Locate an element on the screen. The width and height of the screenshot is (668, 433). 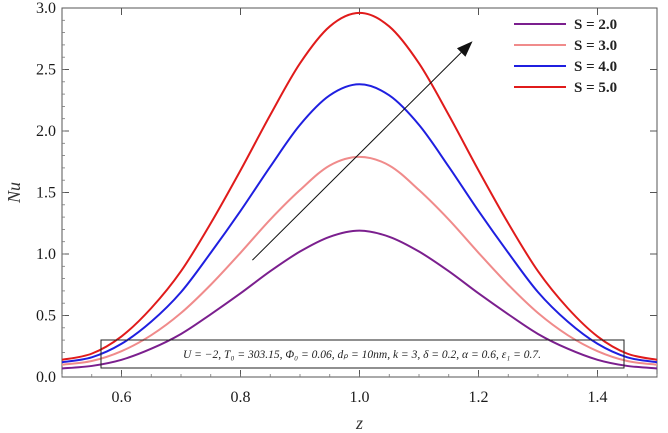
y-tick-label: 0.5 is located at coordinates (46, 316).